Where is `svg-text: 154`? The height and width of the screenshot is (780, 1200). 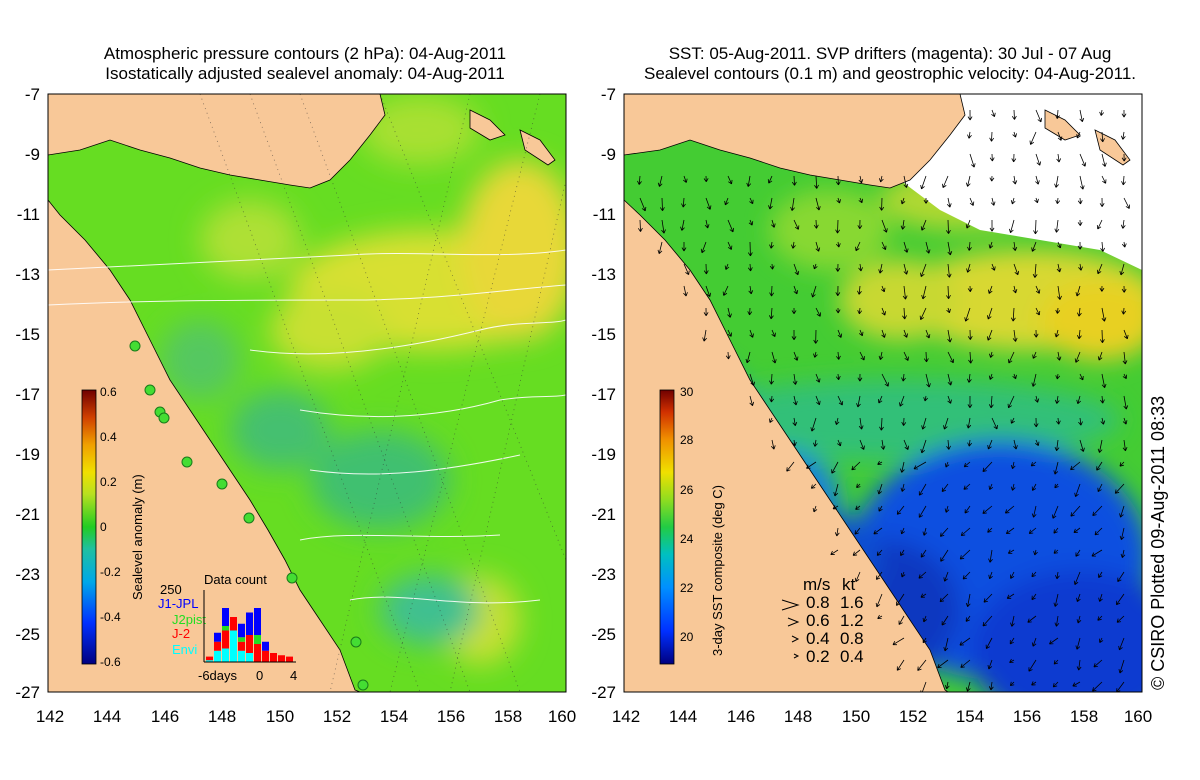
svg-text: 154 is located at coordinates (394, 716).